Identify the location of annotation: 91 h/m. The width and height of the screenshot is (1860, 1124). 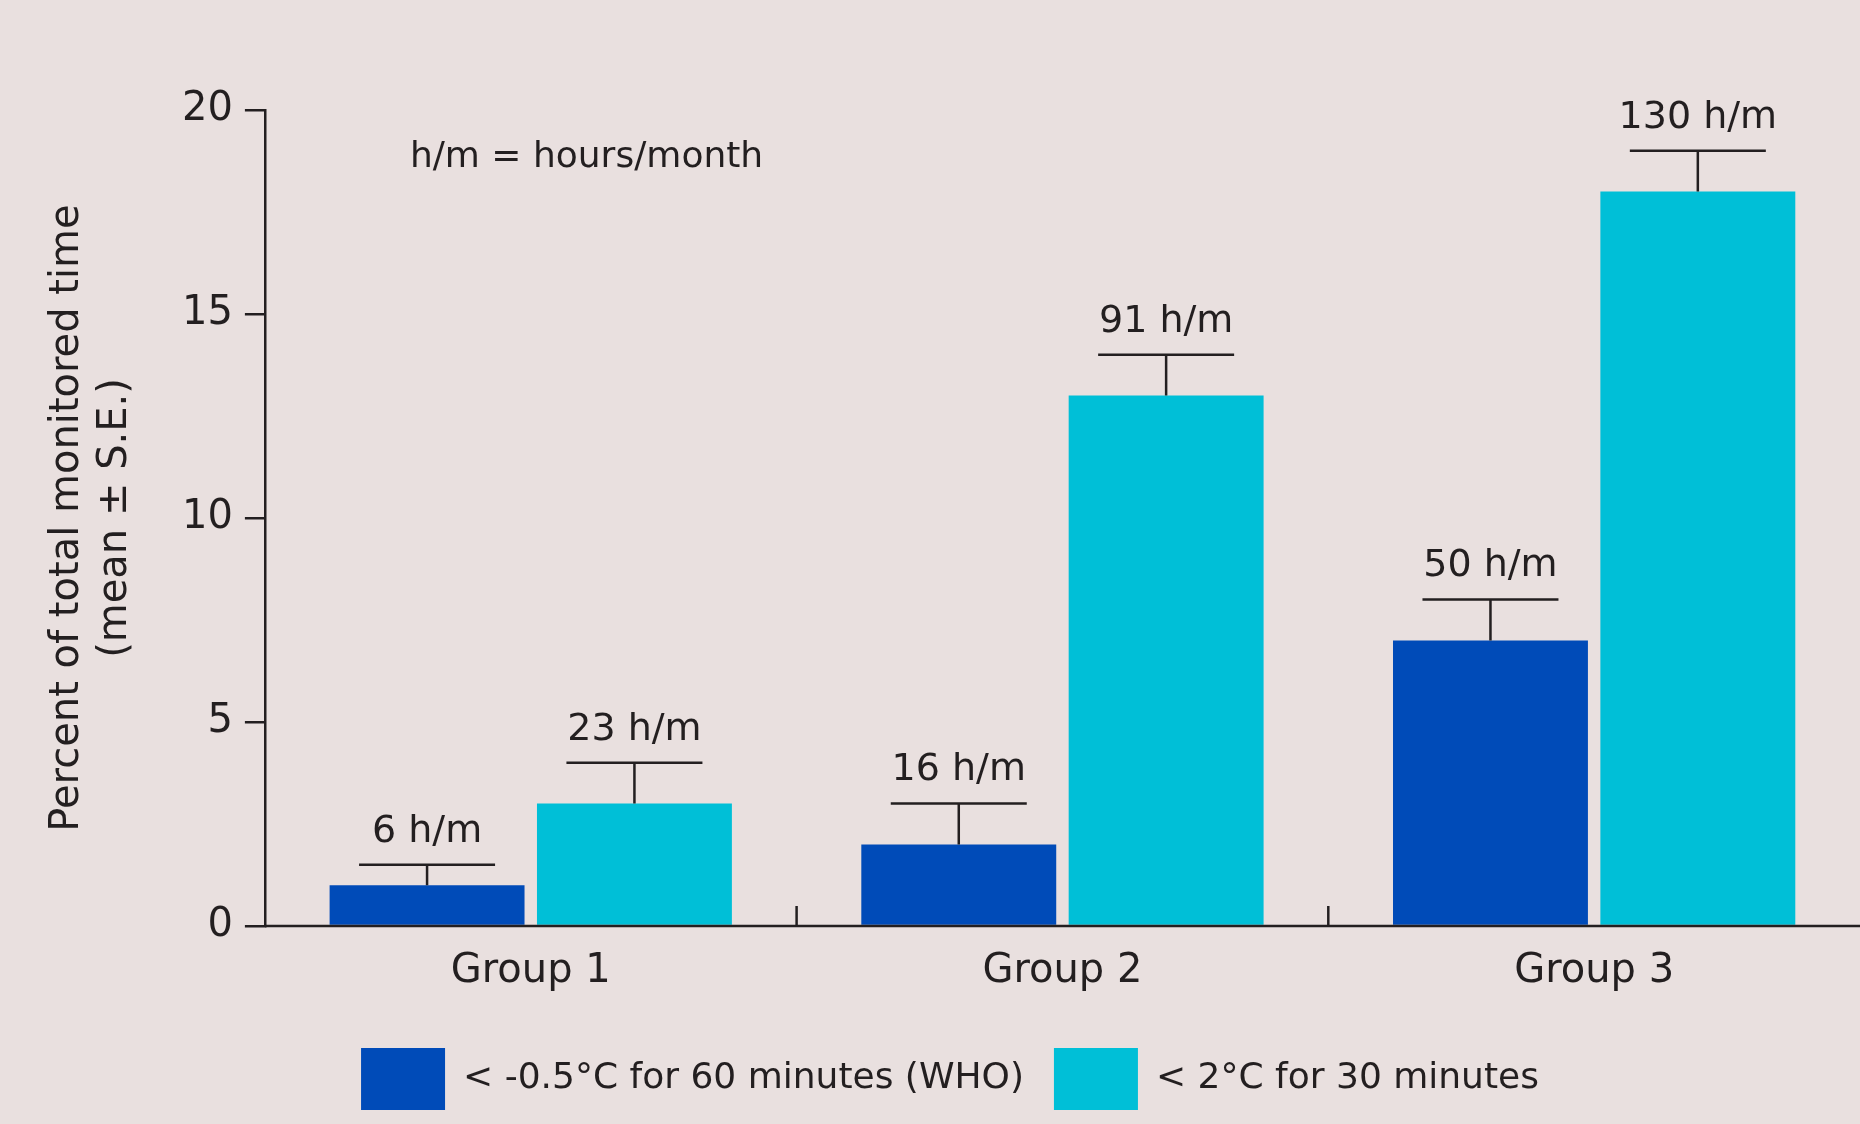
(1166, 318).